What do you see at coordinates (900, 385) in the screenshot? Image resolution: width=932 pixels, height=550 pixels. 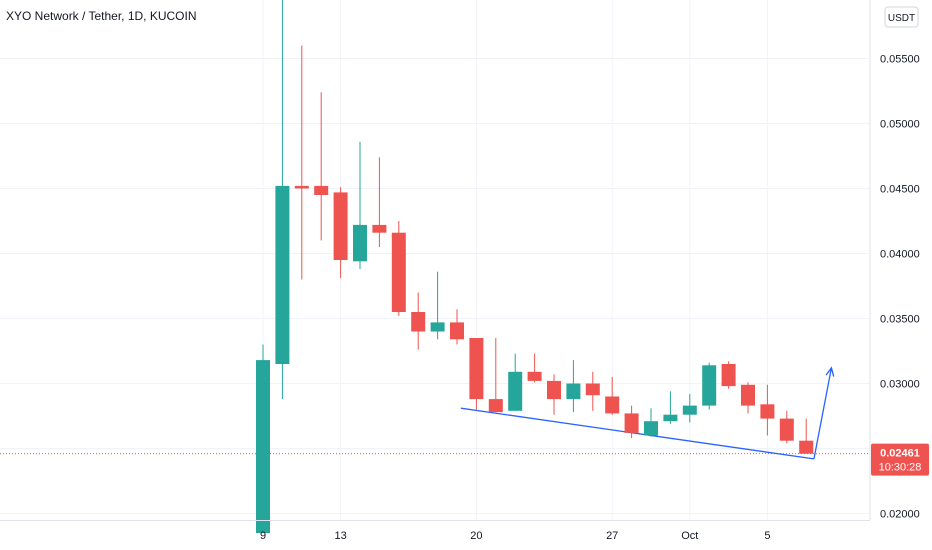 I see `price-tick-label: 0.03000` at bounding box center [900, 385].